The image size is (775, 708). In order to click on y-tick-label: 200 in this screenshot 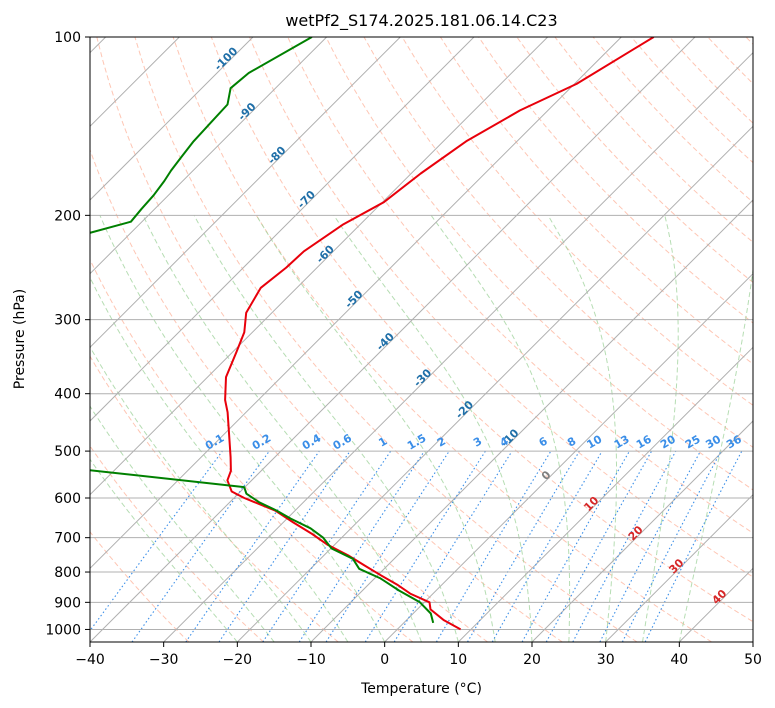, I will do `click(67, 216)`.